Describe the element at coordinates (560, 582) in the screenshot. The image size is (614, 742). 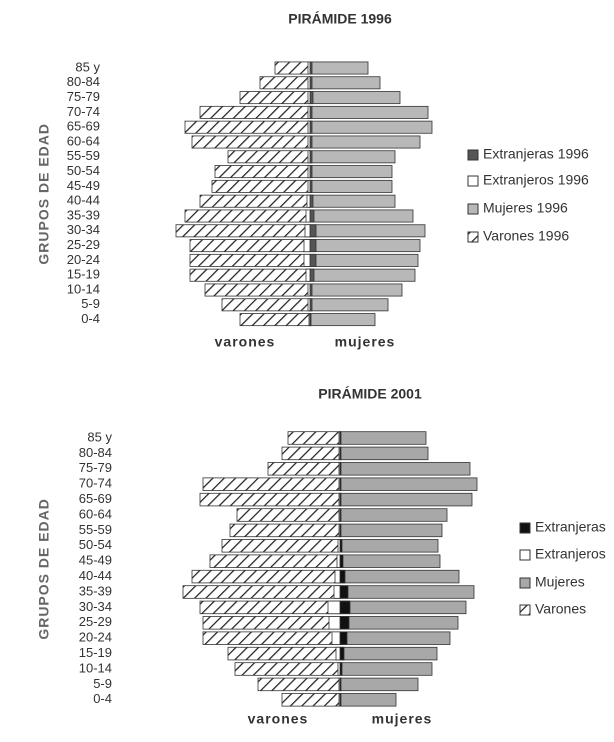
I see `legend-label: Mujeres` at that location.